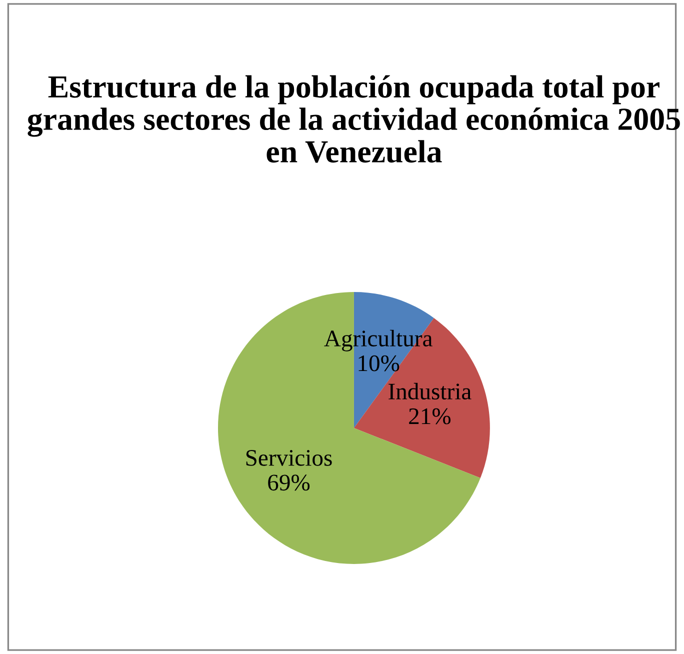  Describe the element at coordinates (289, 458) in the screenshot. I see `slice-label: Servicios` at that location.